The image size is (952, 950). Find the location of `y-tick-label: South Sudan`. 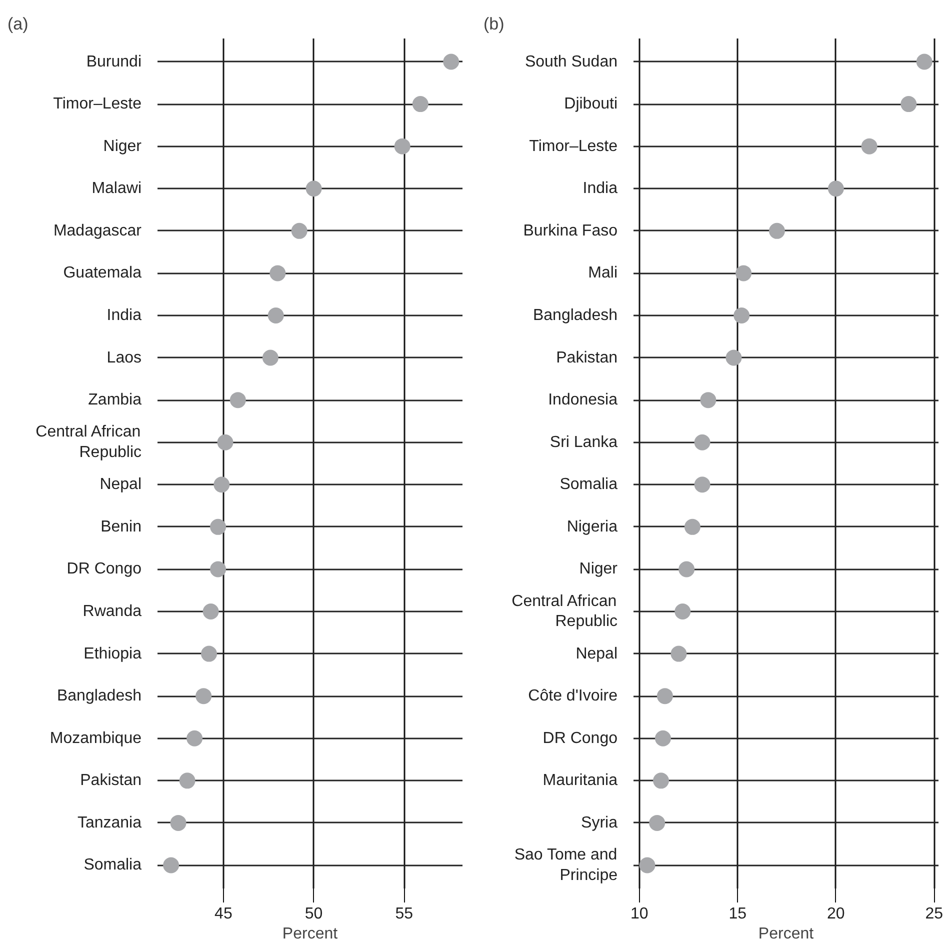

y-tick-label: South Sudan is located at coordinates (571, 61).